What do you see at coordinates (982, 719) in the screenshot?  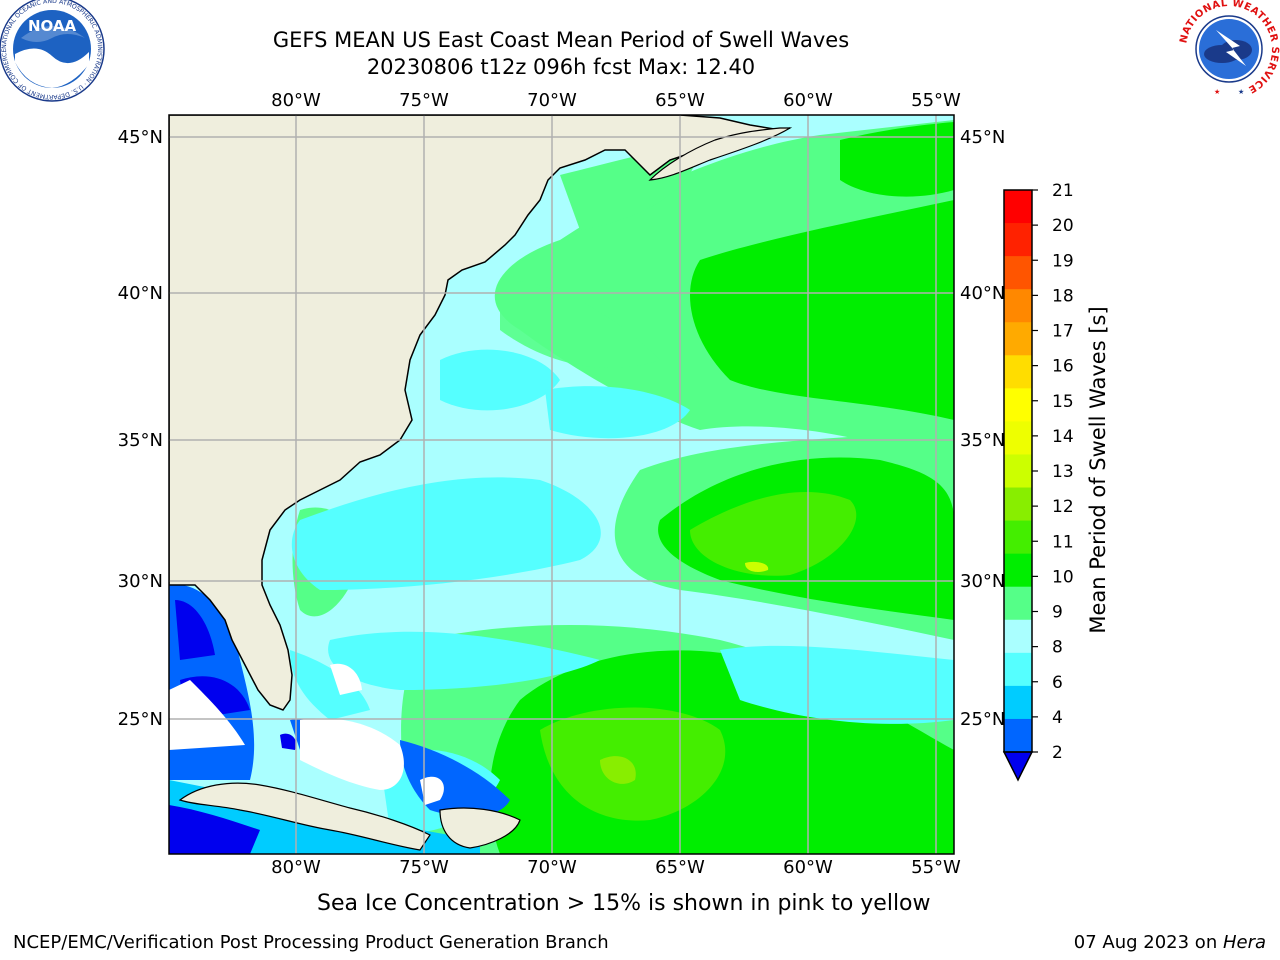 I see `lat-label-right: 25°N` at bounding box center [982, 719].